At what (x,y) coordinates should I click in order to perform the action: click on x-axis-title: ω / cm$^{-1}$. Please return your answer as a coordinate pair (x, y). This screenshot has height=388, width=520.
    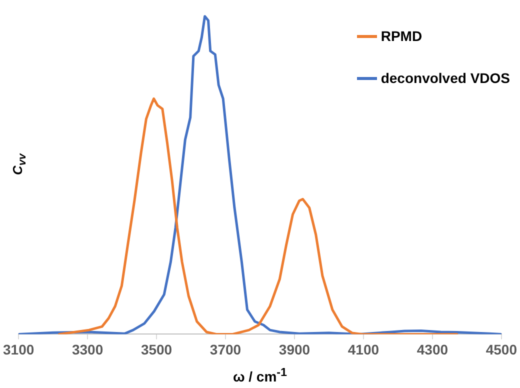
    Looking at the image, I should click on (260, 375).